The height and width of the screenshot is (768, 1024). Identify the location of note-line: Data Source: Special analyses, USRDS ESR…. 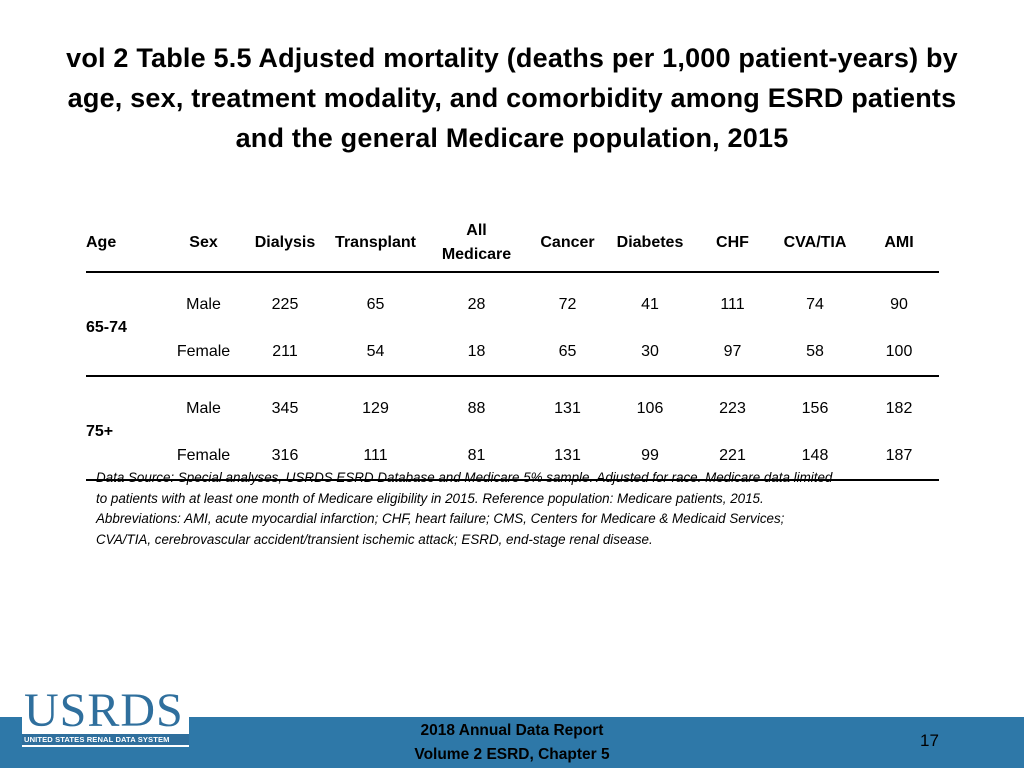
(464, 477).